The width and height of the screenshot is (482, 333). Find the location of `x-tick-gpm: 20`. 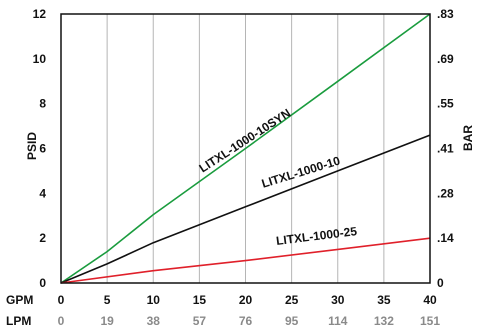

x-tick-gpm: 20 is located at coordinates (246, 300).